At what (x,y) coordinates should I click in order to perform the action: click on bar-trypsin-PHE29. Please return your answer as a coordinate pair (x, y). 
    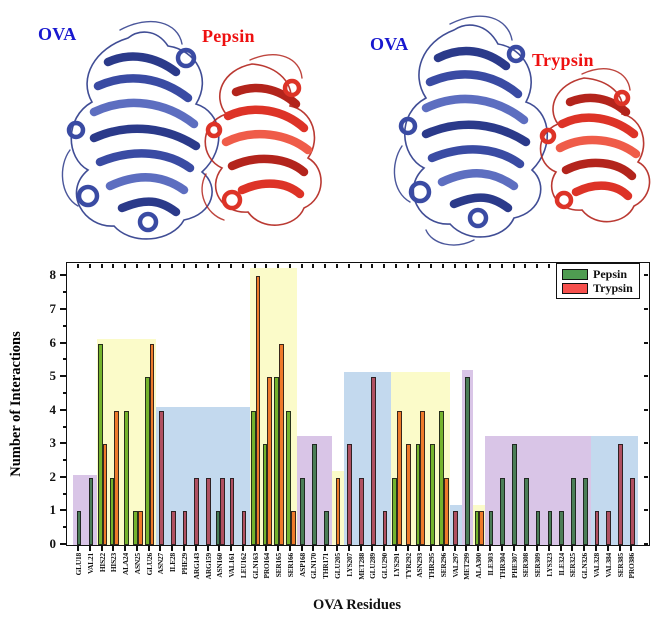
    Looking at the image, I should click on (185, 528).